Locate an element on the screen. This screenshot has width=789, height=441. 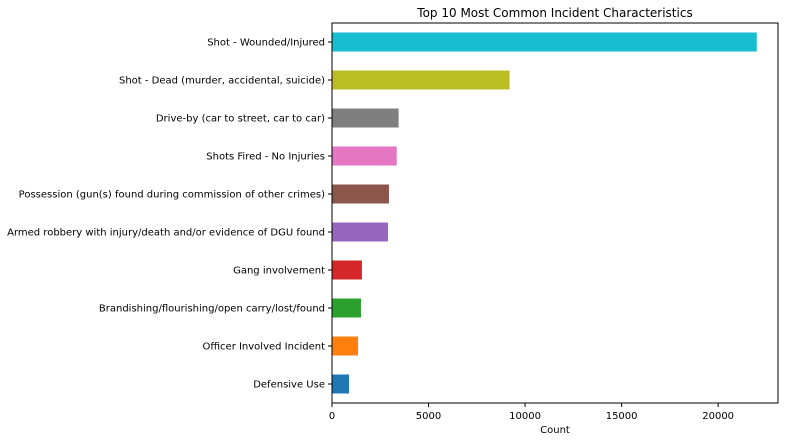
x-axis-label: Count is located at coordinates (555, 430).